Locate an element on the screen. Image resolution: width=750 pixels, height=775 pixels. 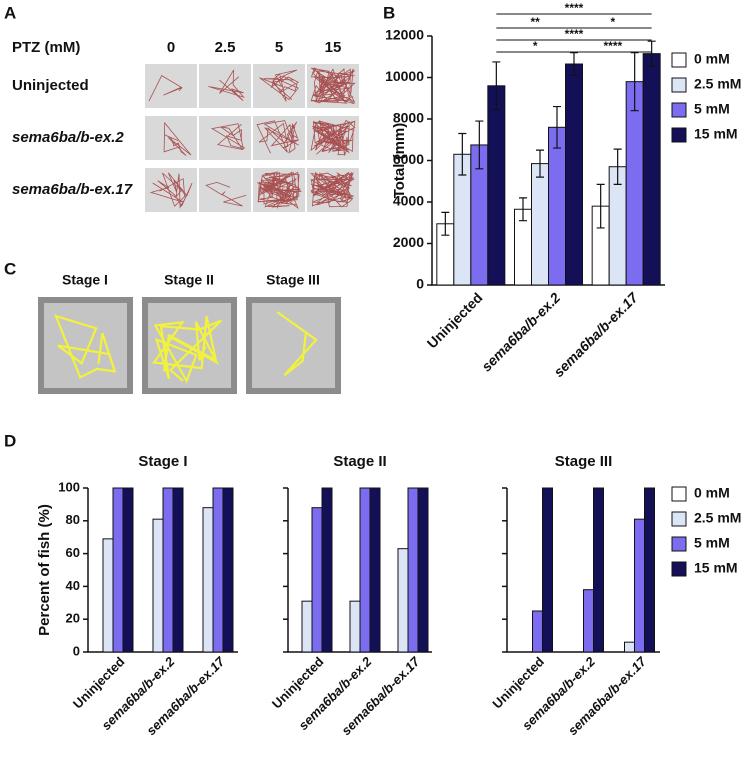
x-tick-label: sema6ba/b-ex.17 is located at coordinates (595, 334).